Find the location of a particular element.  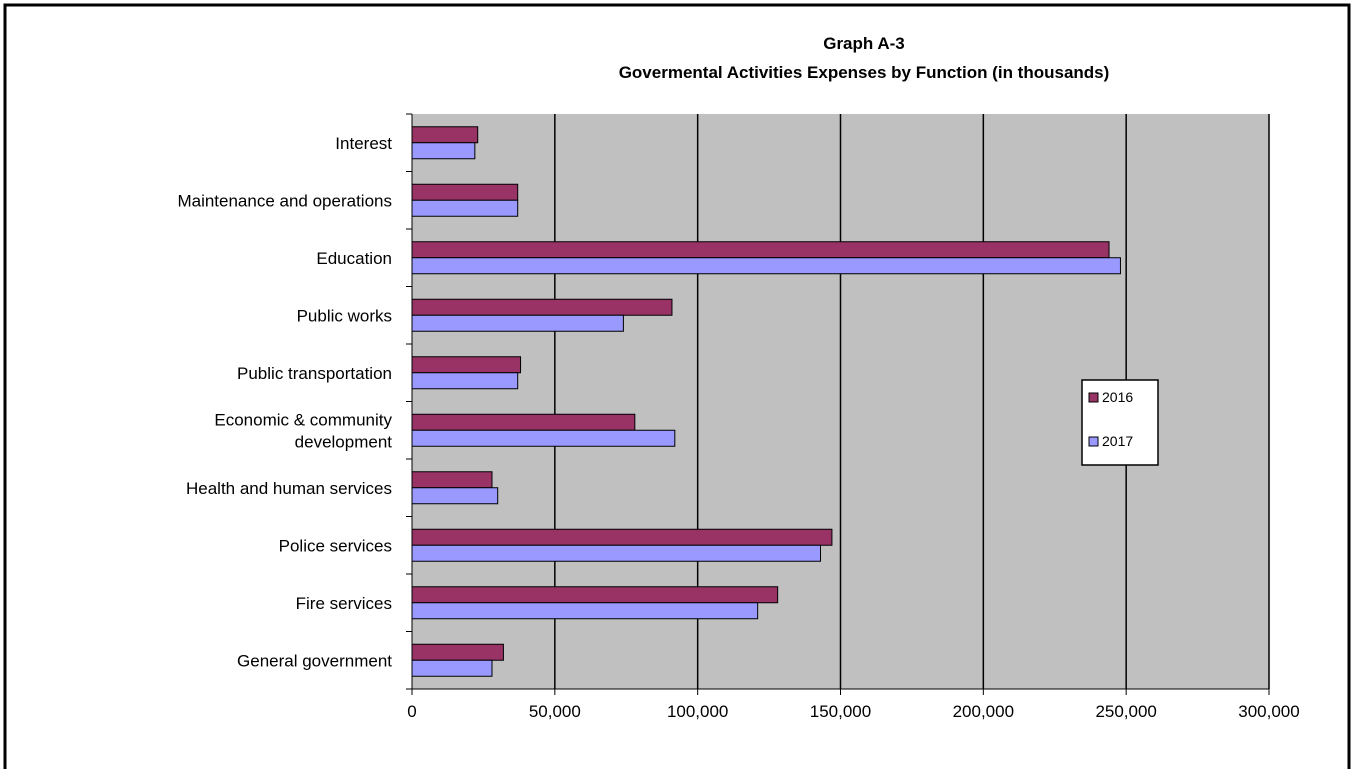

category-label-2: Education is located at coordinates (354, 258).